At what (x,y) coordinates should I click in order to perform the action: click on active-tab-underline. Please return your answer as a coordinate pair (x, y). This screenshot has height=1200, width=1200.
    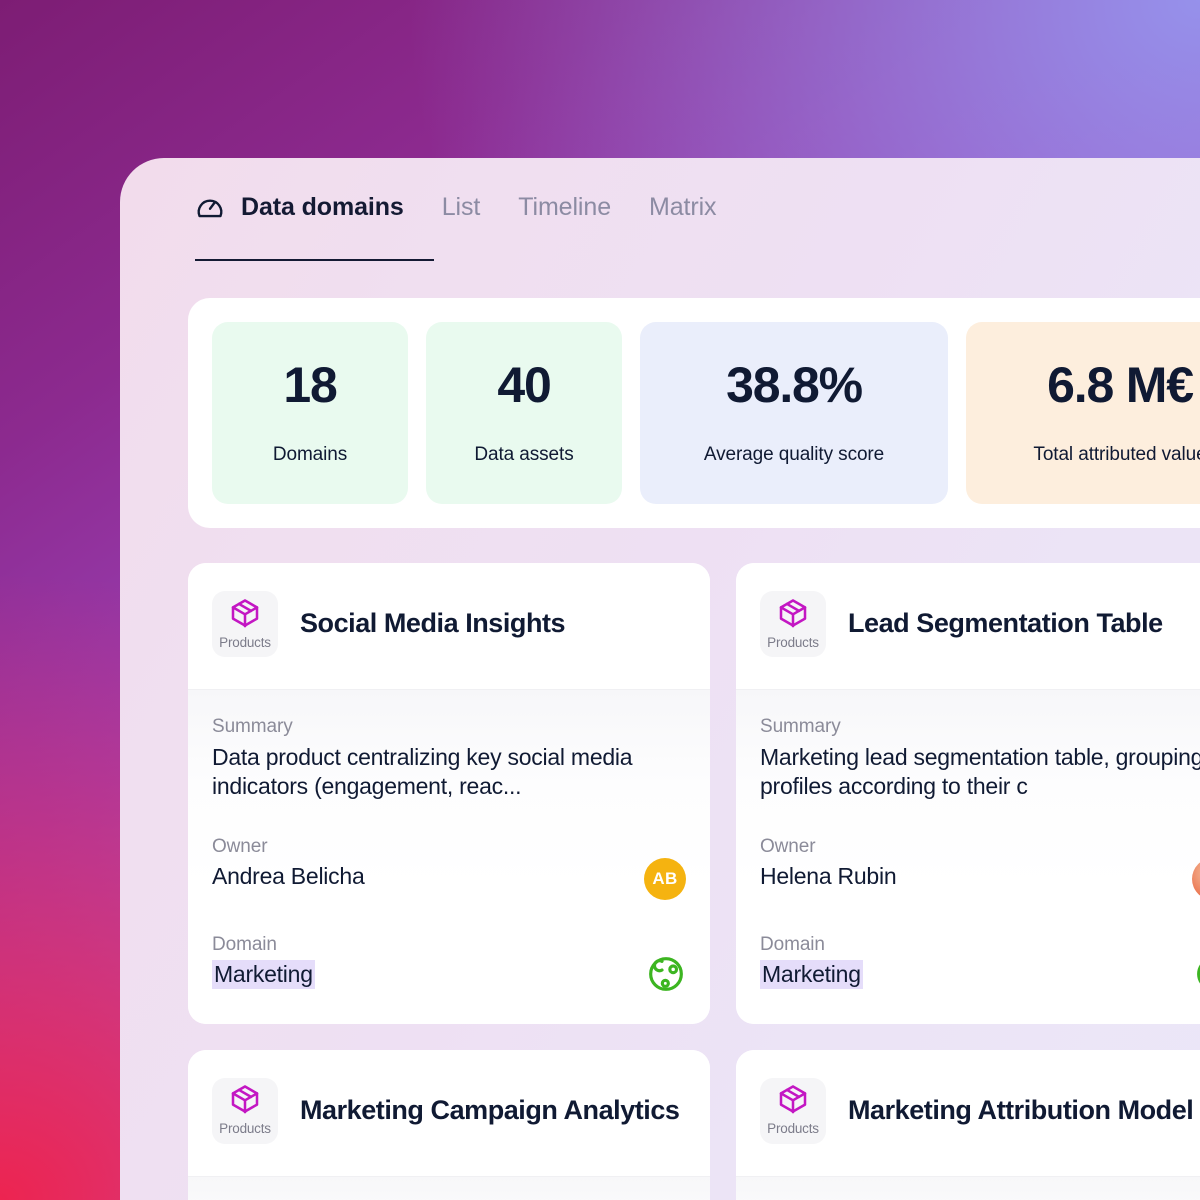
    Looking at the image, I should click on (314, 260).